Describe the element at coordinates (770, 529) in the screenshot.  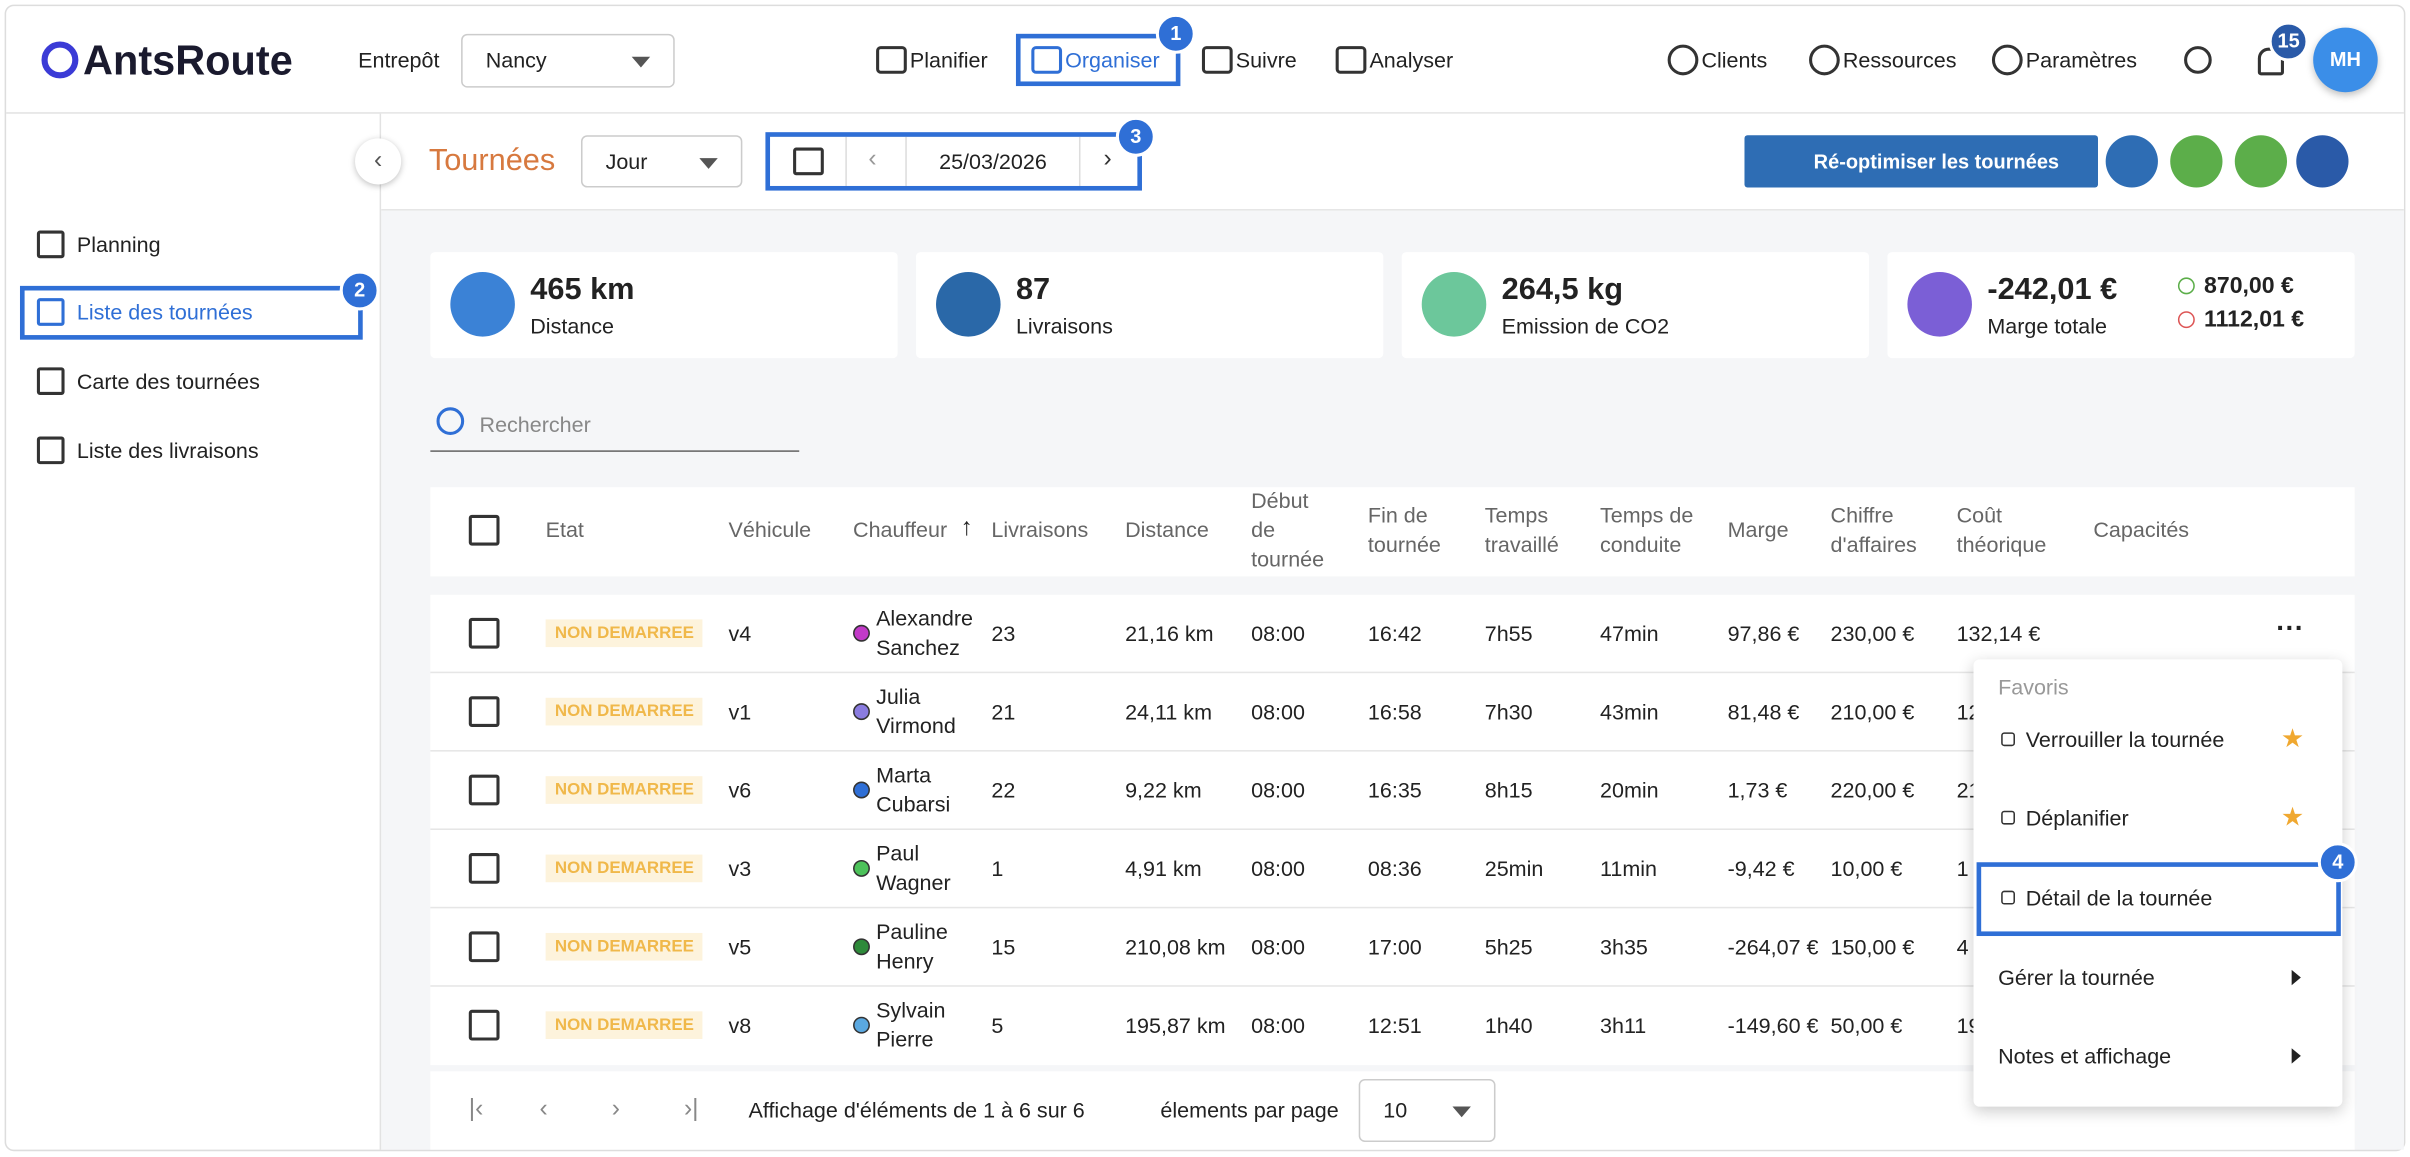
I see `column-header: Véhicule` at that location.